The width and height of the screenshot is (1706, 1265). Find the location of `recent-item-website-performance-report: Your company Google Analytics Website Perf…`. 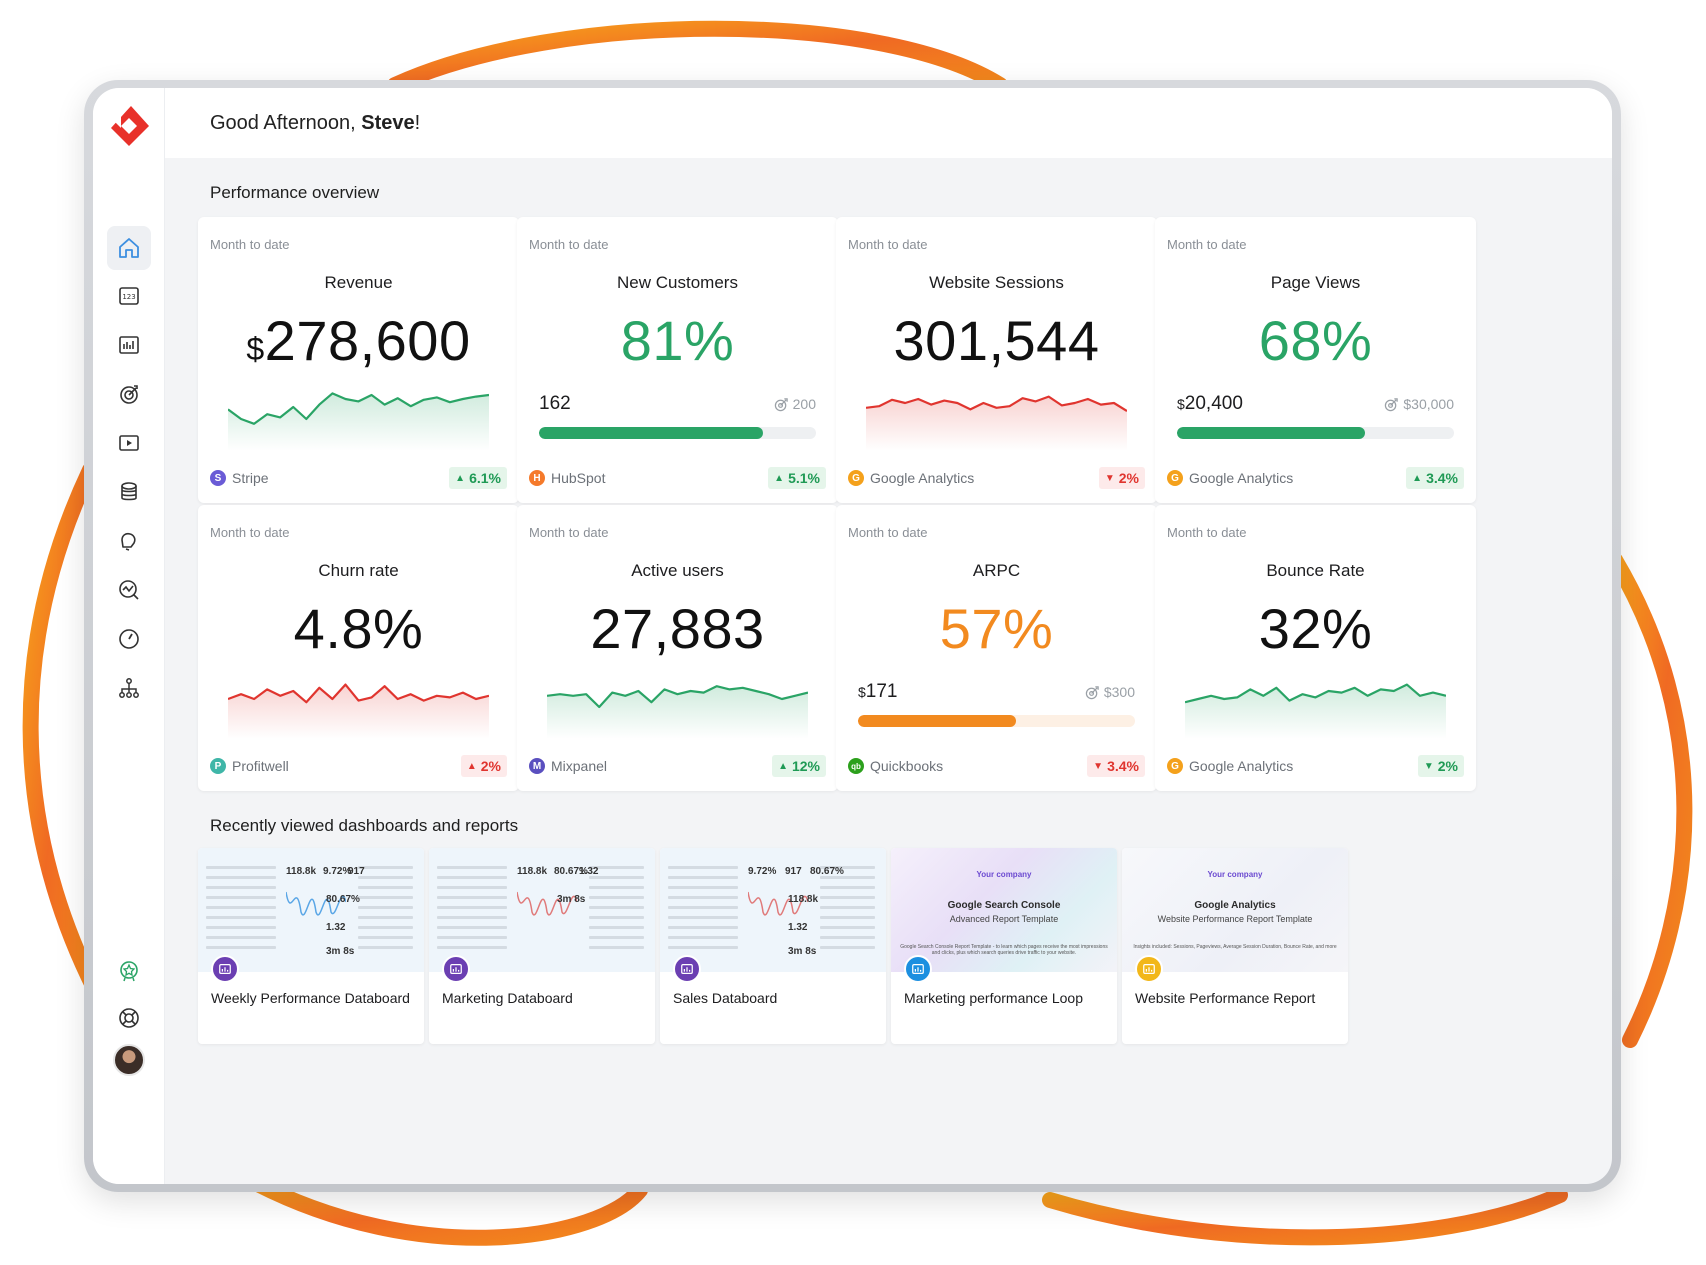

recent-item-website-performance-report: Your company Google Analytics Website Perf… is located at coordinates (1235, 946).